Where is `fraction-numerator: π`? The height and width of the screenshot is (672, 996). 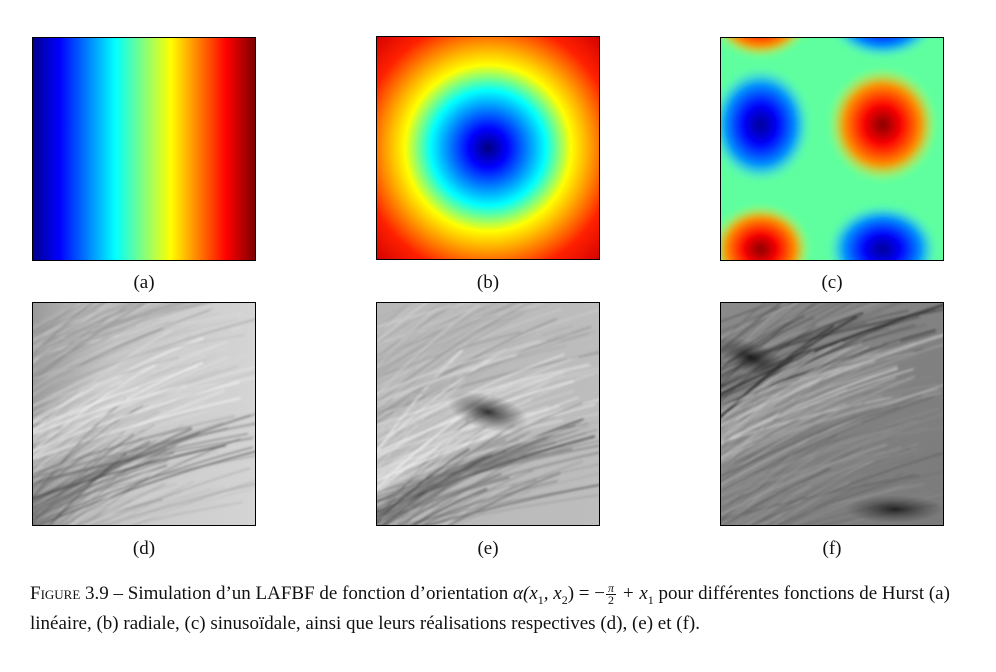 fraction-numerator: π is located at coordinates (610, 588).